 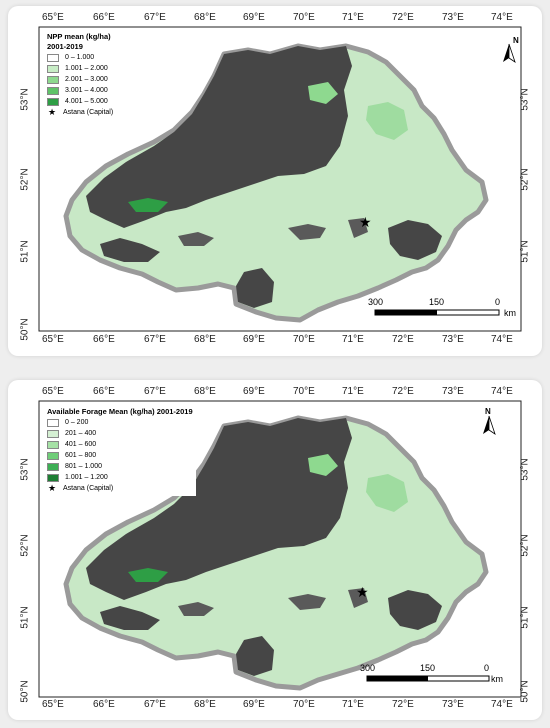 I want to click on legend-item: 3.001 – 4.000, so click(x=80, y=90).